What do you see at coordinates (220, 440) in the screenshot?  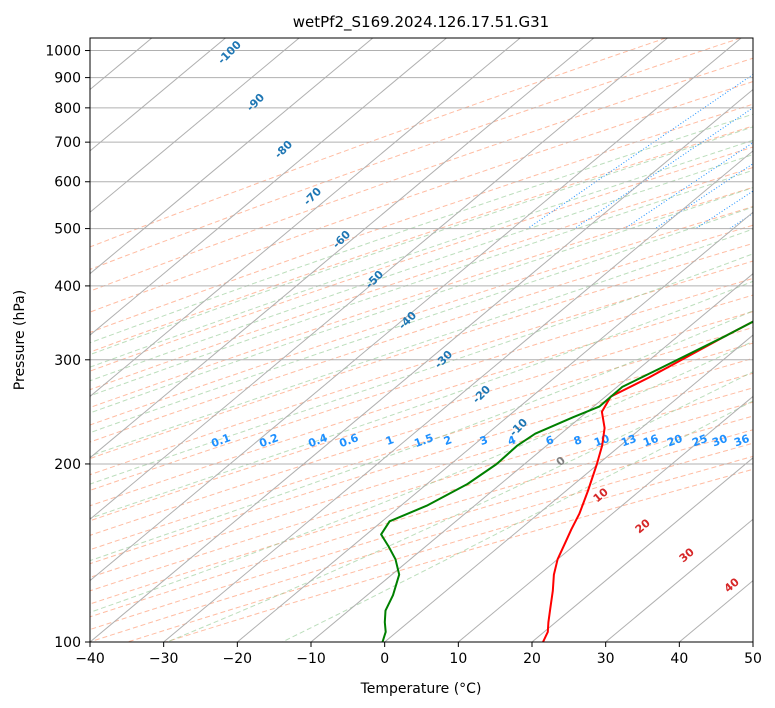 I see `mixing-ratio-label: 0.1` at bounding box center [220, 440].